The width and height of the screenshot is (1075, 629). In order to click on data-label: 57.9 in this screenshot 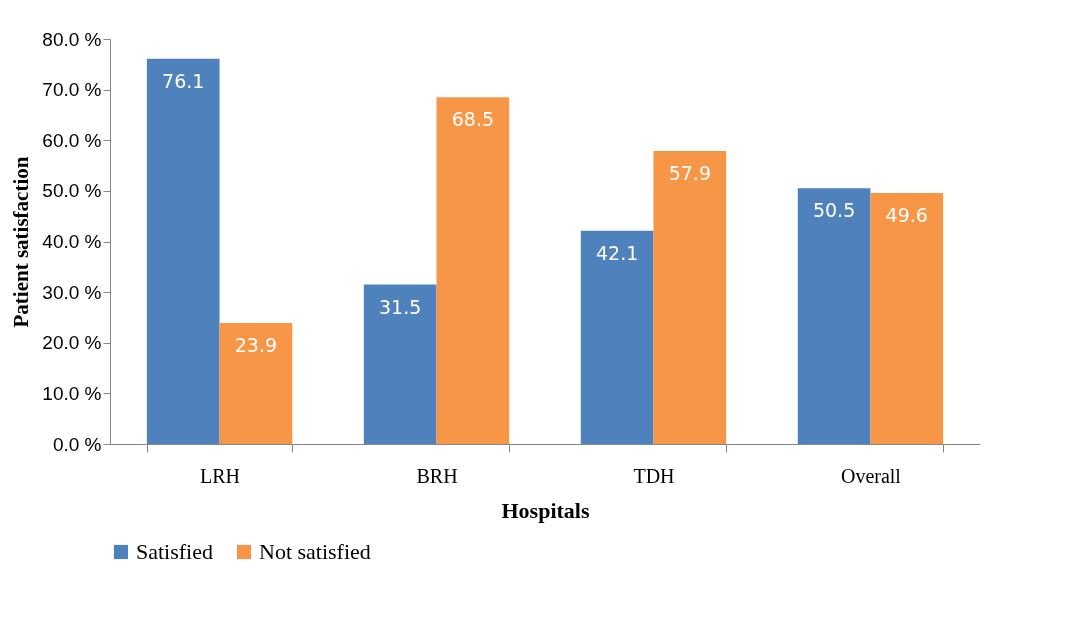, I will do `click(689, 172)`.